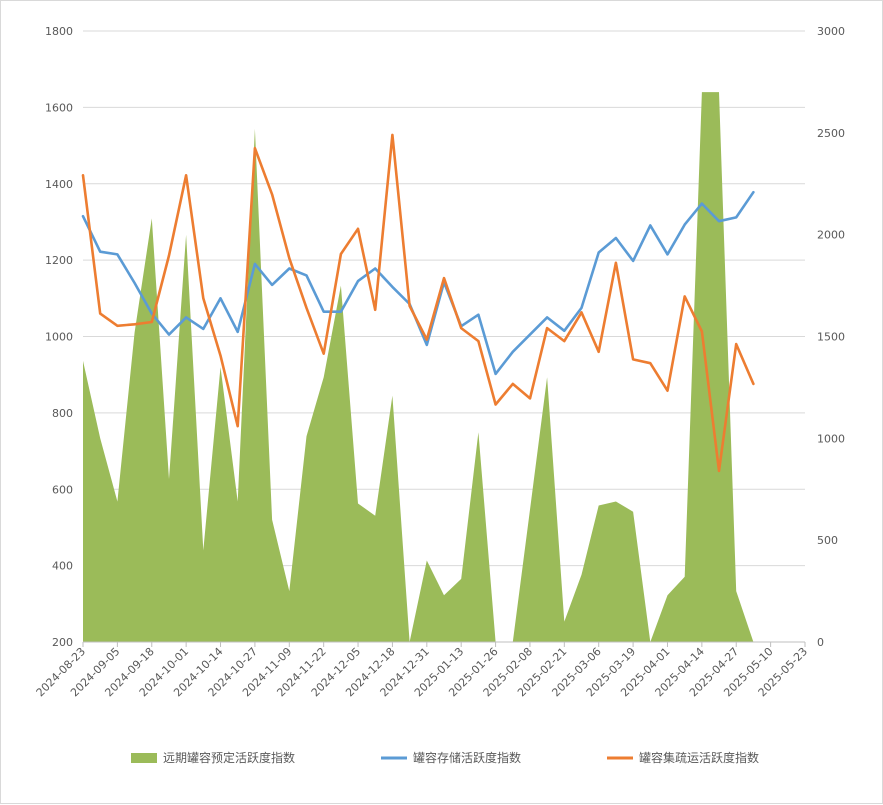 This screenshot has width=883, height=805. I want to click on legend-label-transport: 罐容集疏运活跃度指数, so click(699, 757).